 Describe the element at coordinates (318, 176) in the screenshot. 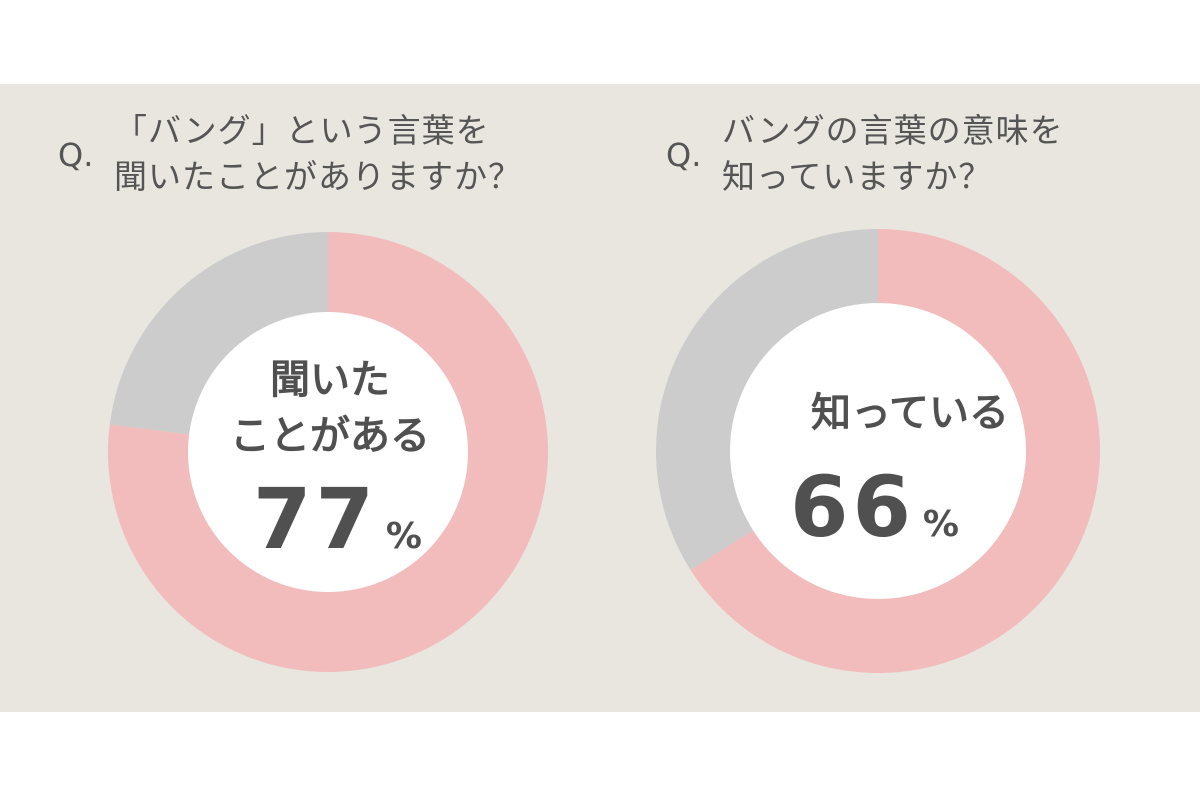

I see `question-line: 聞いたことがありますか？` at that location.